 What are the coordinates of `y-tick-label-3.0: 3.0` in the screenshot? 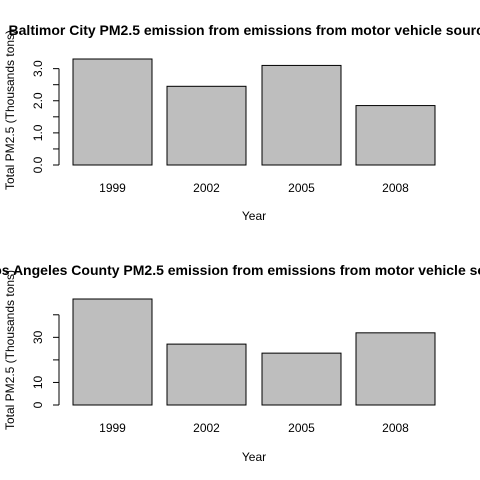 It's located at (38, 68).